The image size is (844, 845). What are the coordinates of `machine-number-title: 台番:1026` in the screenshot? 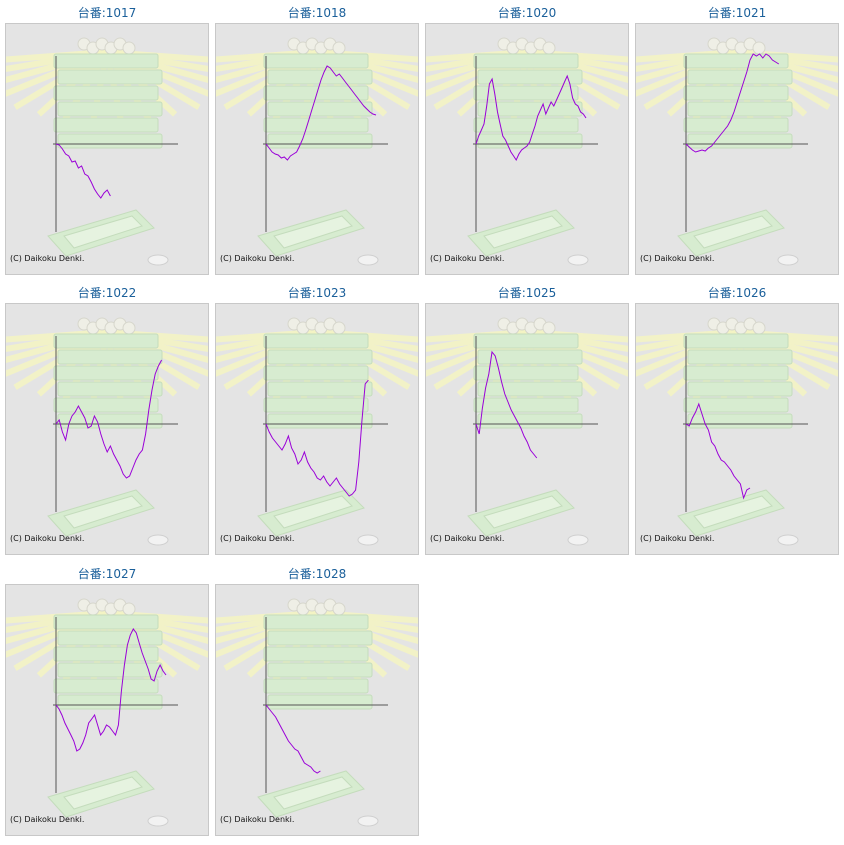 It's located at (737, 293).